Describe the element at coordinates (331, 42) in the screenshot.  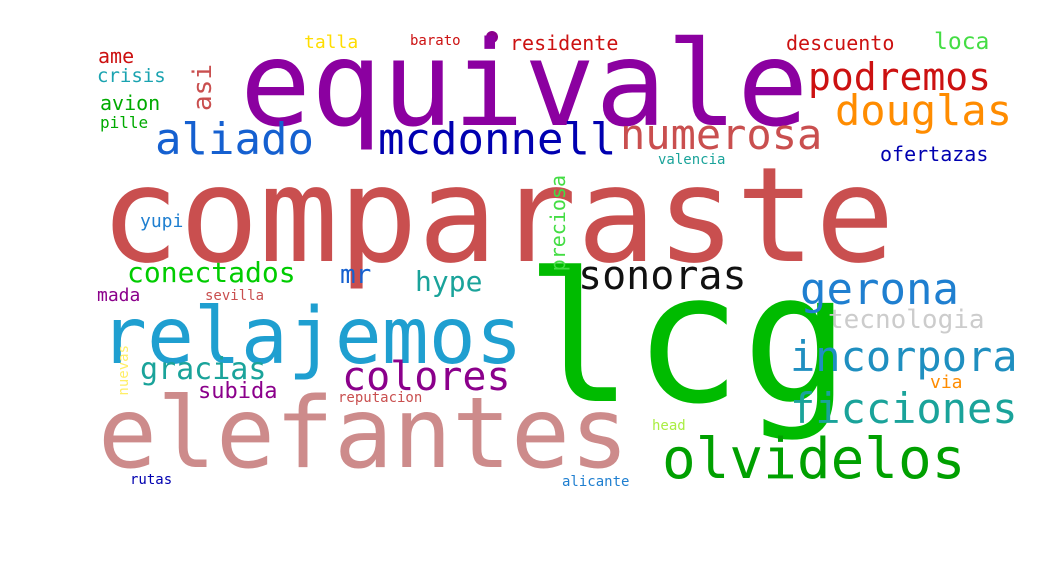
I see `word-talla: talla` at that location.